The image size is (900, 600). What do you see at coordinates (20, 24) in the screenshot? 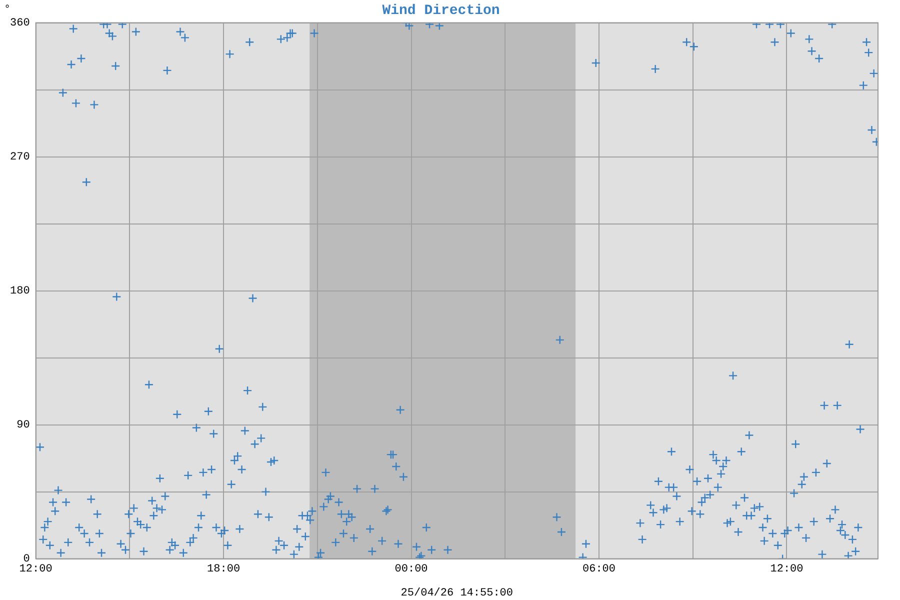
I see `y-tick-label: 360` at bounding box center [20, 24].